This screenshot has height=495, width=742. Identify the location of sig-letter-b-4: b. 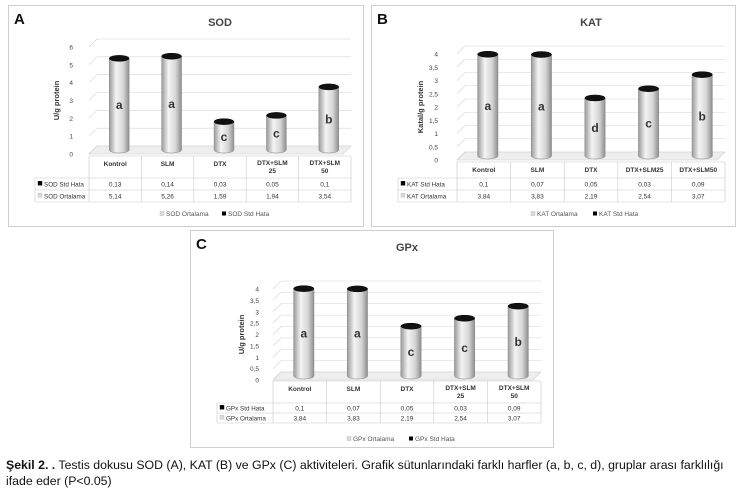
(702, 116).